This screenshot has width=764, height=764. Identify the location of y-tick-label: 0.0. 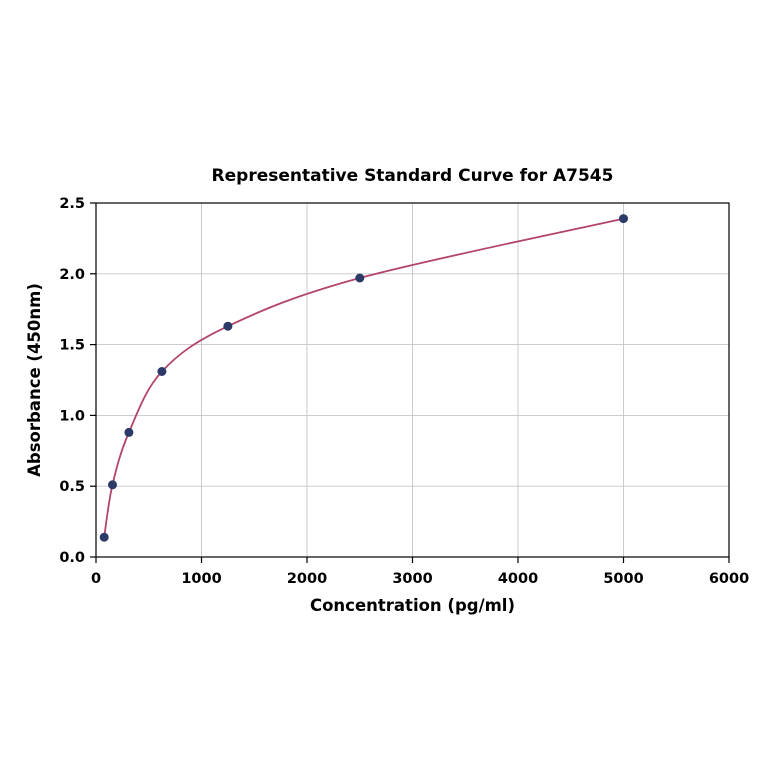
(72, 558).